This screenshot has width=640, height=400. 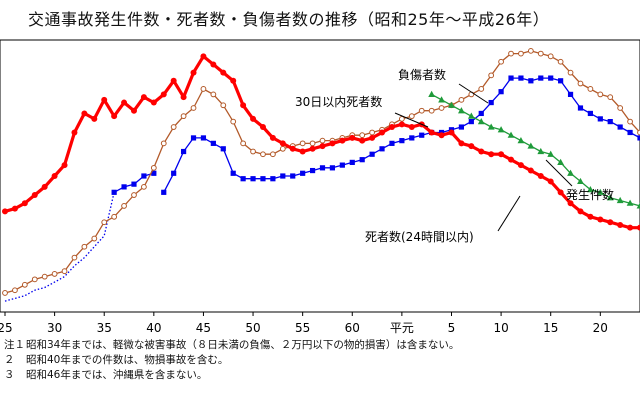 I want to click on x-tick-label: 35, so click(x=104, y=328).